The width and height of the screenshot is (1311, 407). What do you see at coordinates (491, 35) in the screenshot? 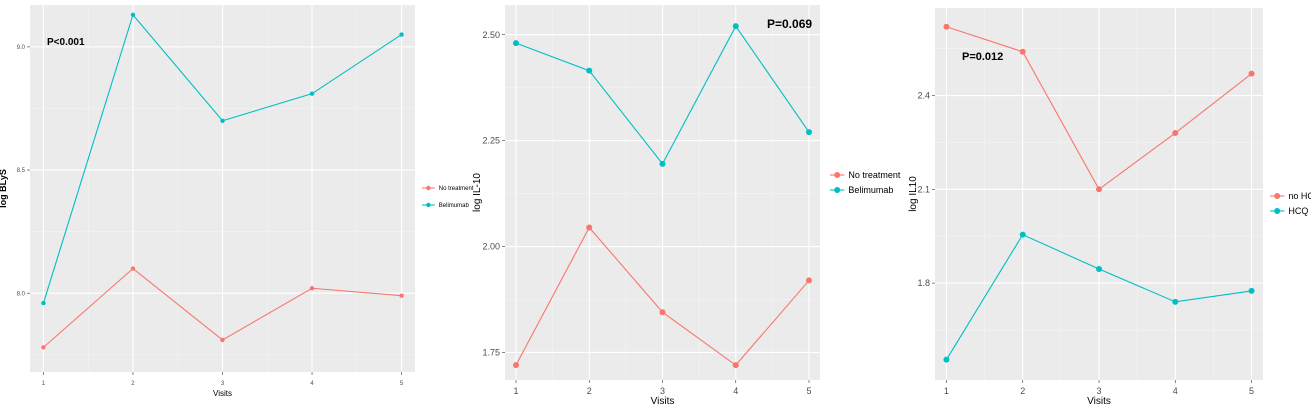
I see `y-tick-label: 2.50` at bounding box center [491, 35].